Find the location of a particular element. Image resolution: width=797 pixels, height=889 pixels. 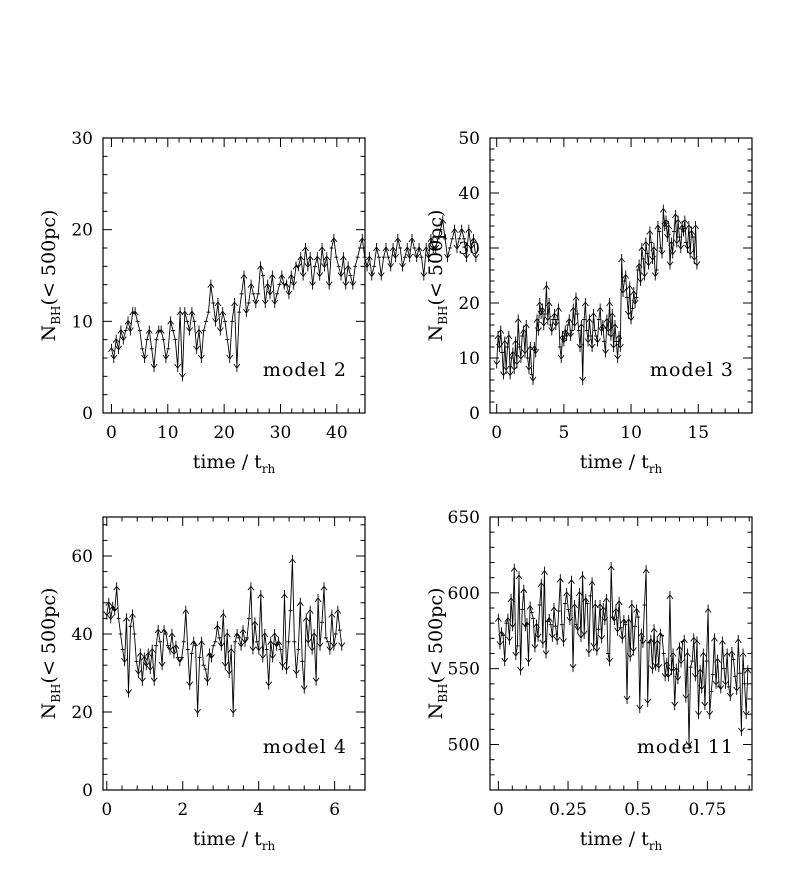

y-axis-title: NBH(< 500pc) is located at coordinates (437, 276).